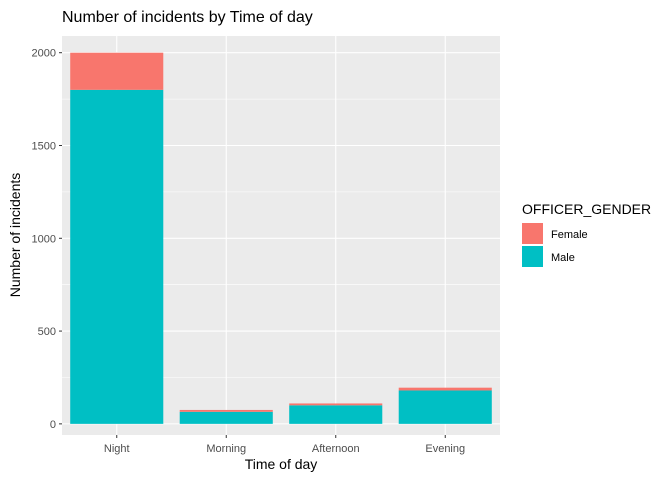 This screenshot has width=672, height=480. I want to click on bar-night-male, so click(117, 256).